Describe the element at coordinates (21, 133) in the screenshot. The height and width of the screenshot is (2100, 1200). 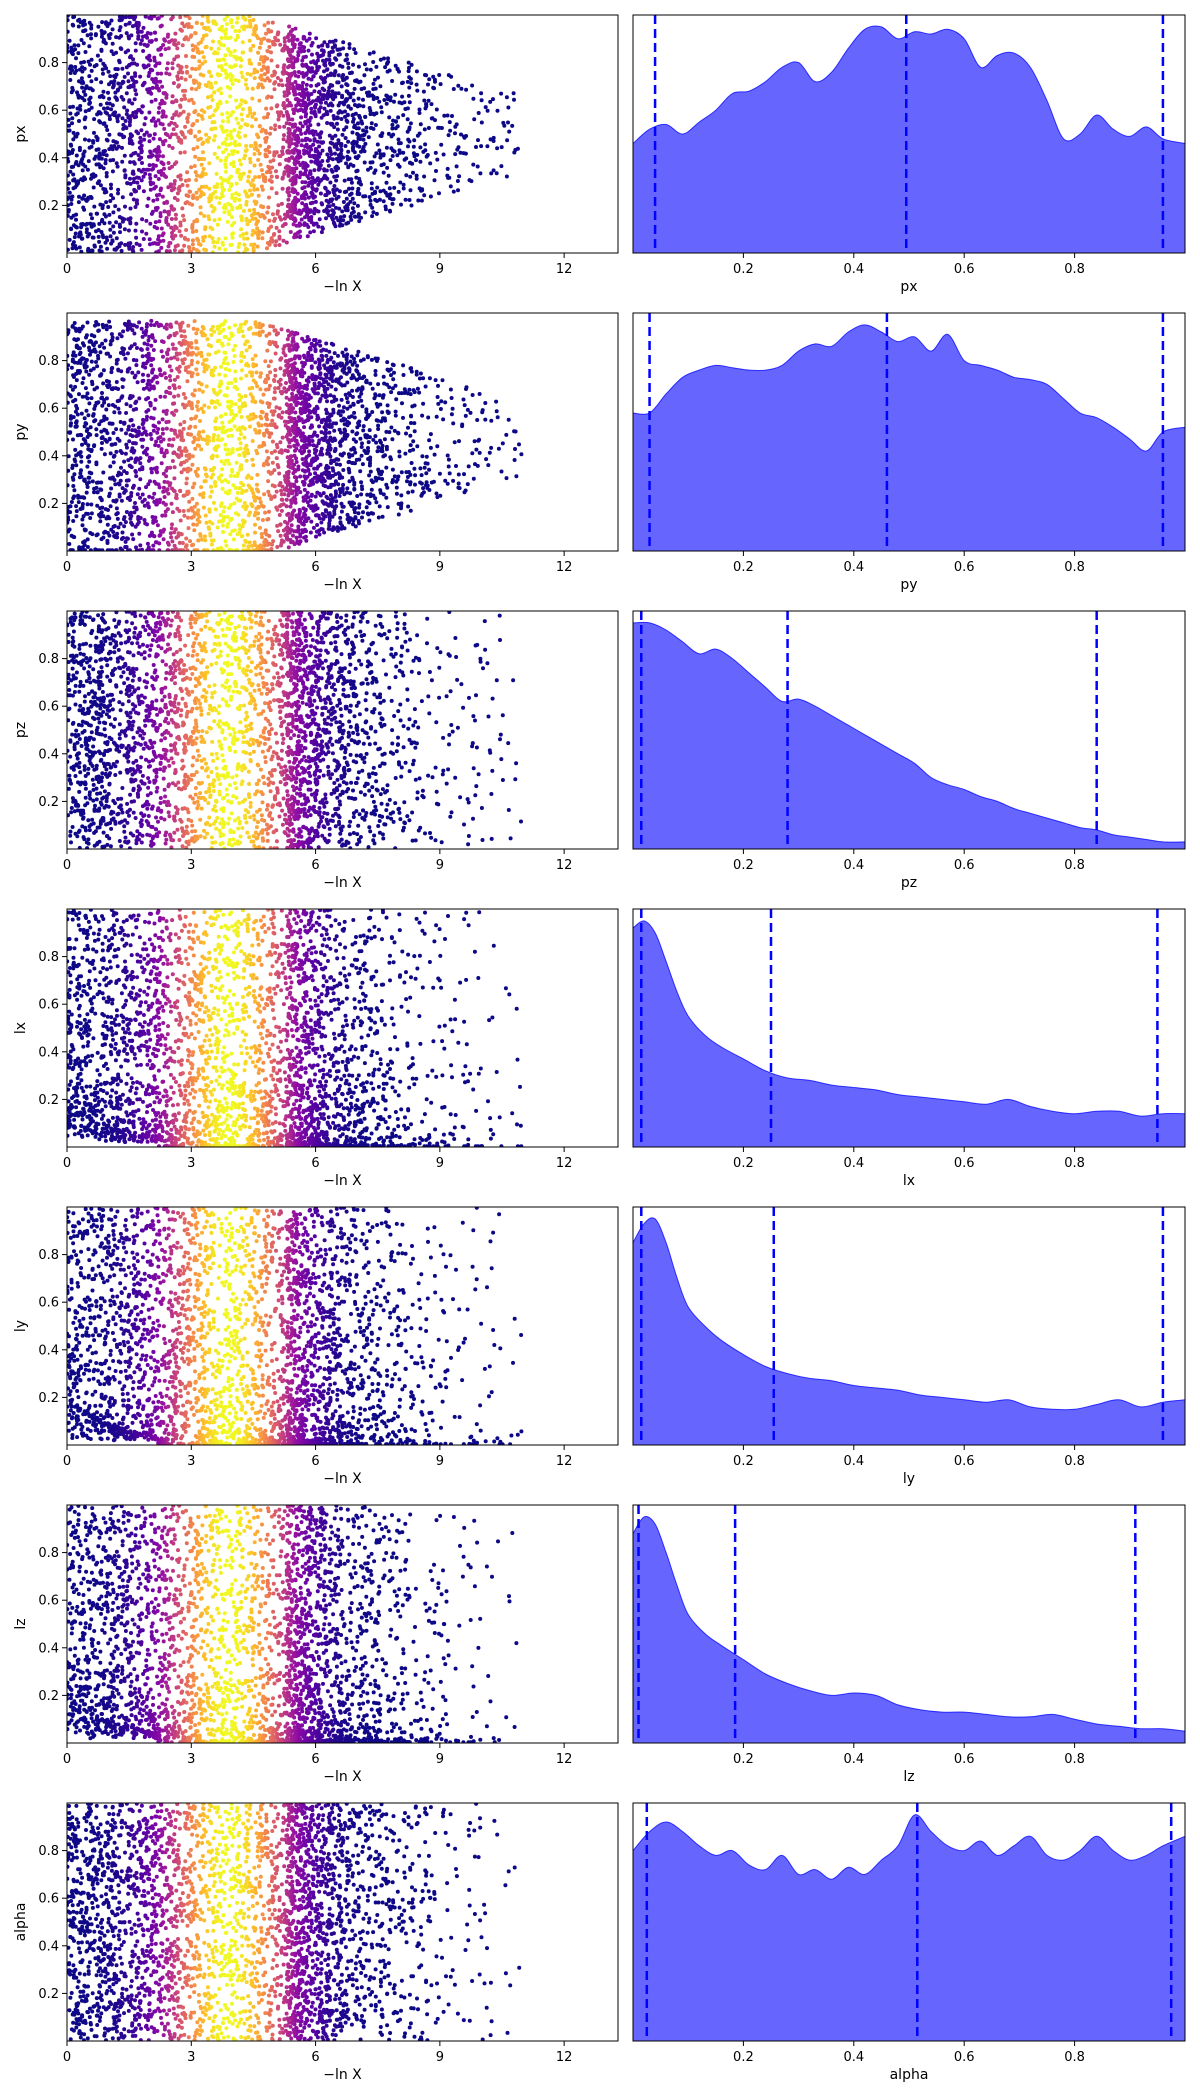
I see `y-axis-label: px` at that location.